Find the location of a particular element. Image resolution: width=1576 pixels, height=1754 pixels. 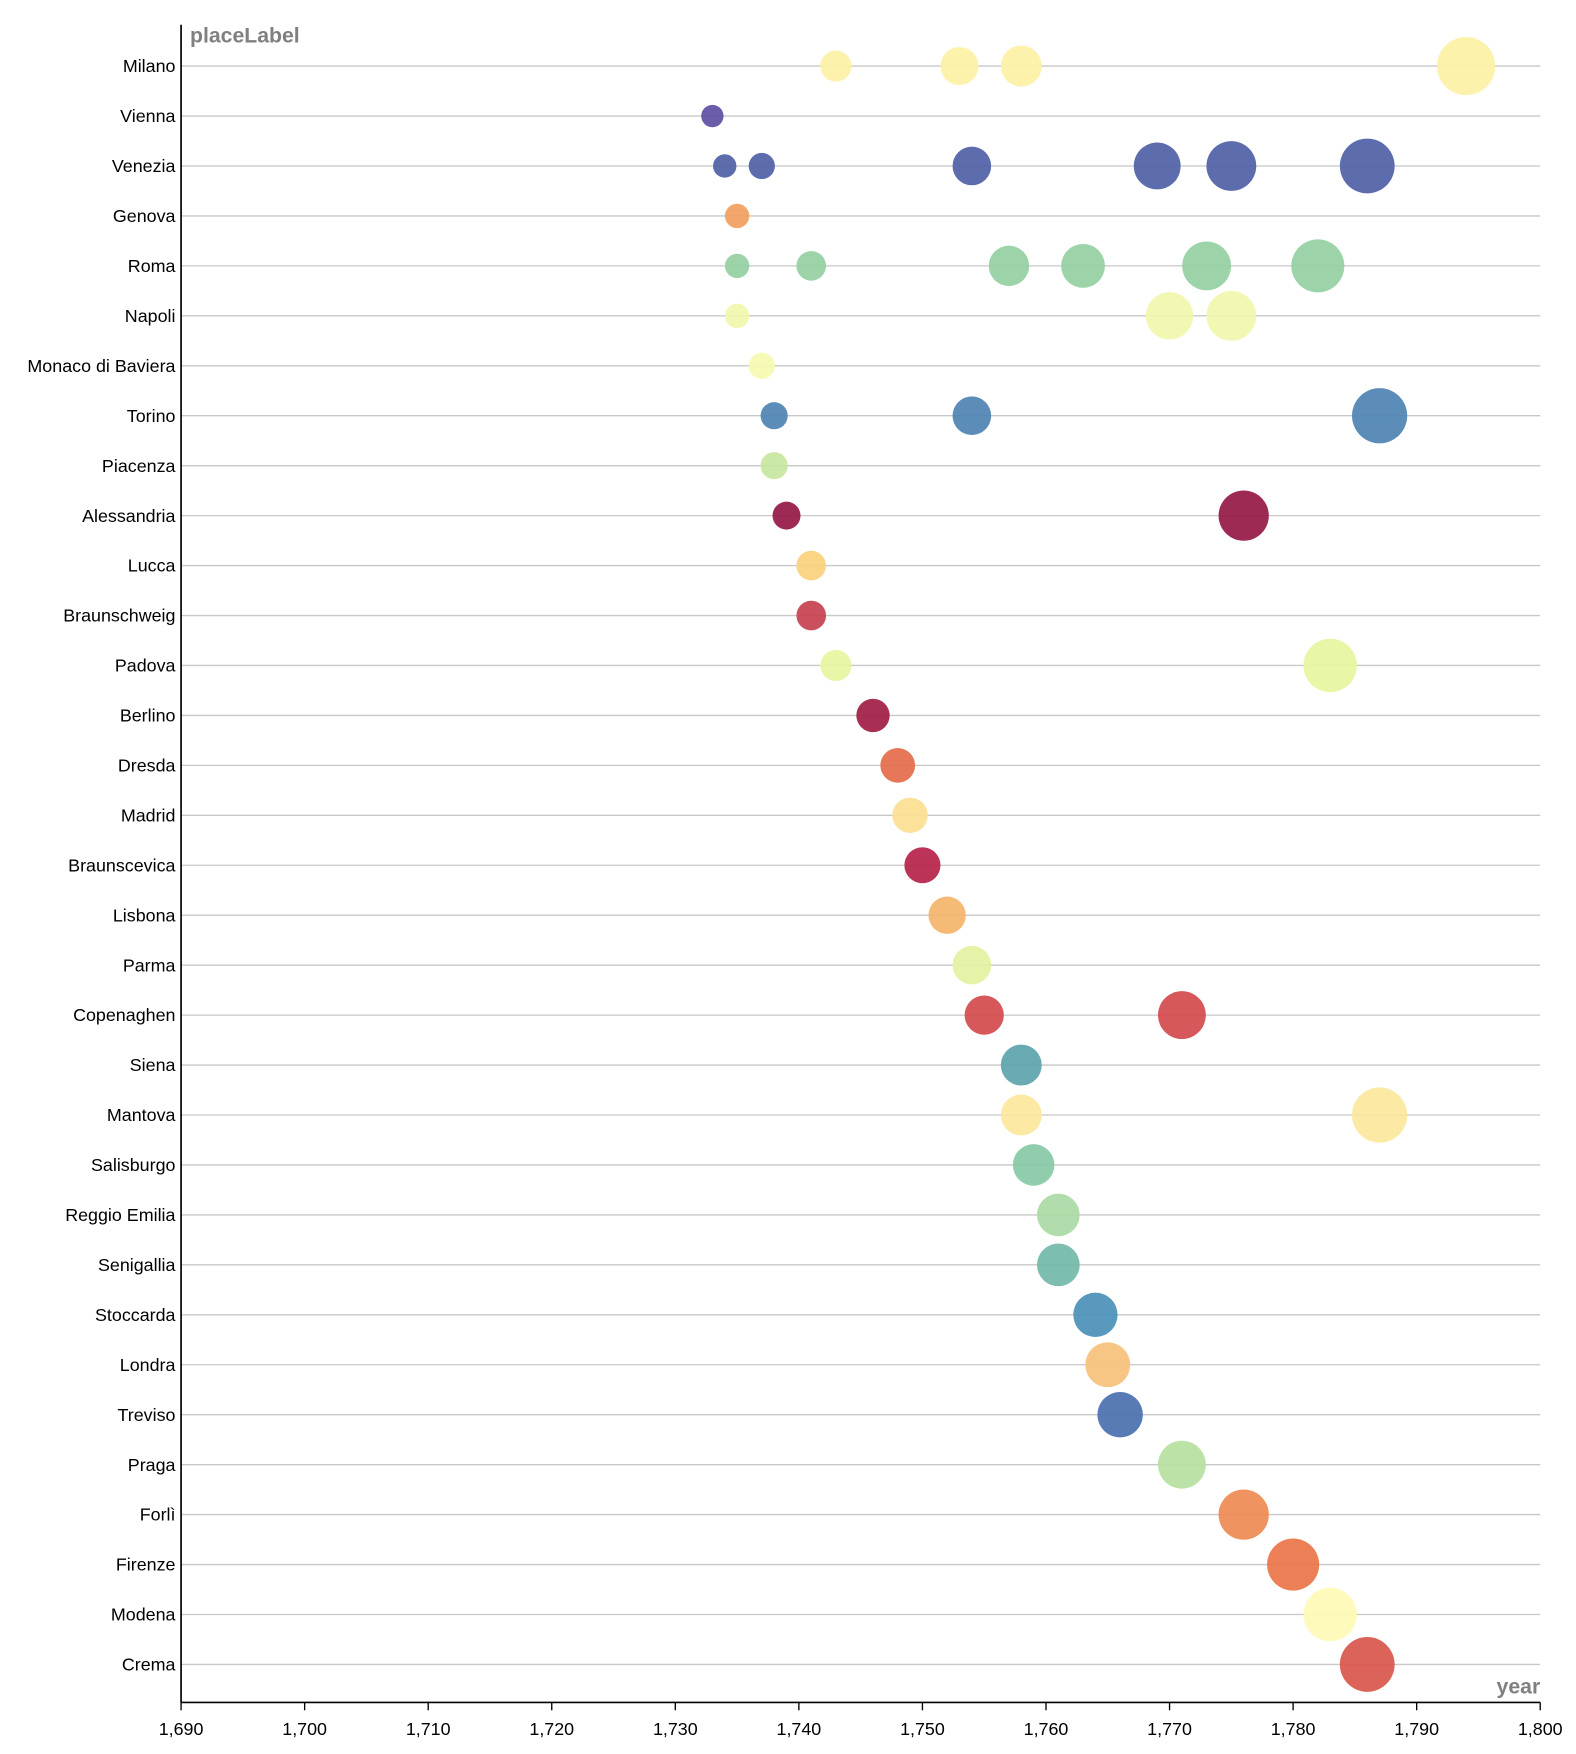

y-tick-label: Siena is located at coordinates (153, 1065).